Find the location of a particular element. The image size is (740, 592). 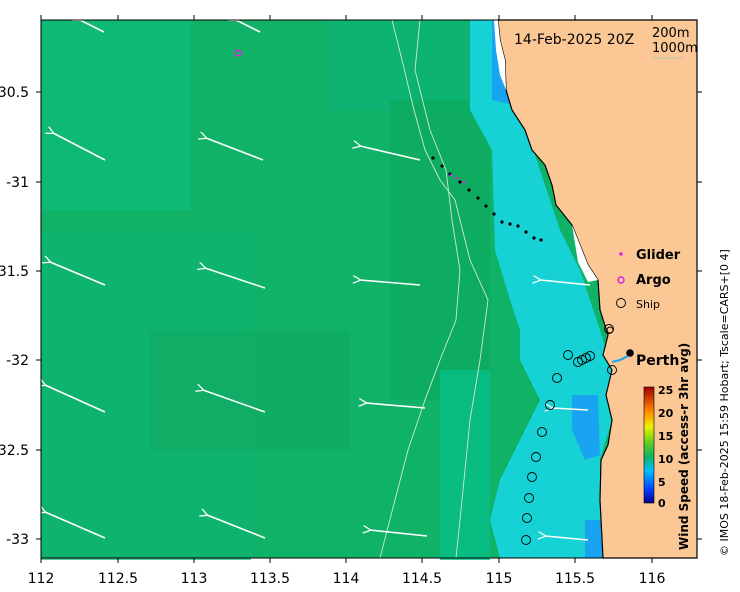

x-tick-label: 114 is located at coordinates (346, 579).